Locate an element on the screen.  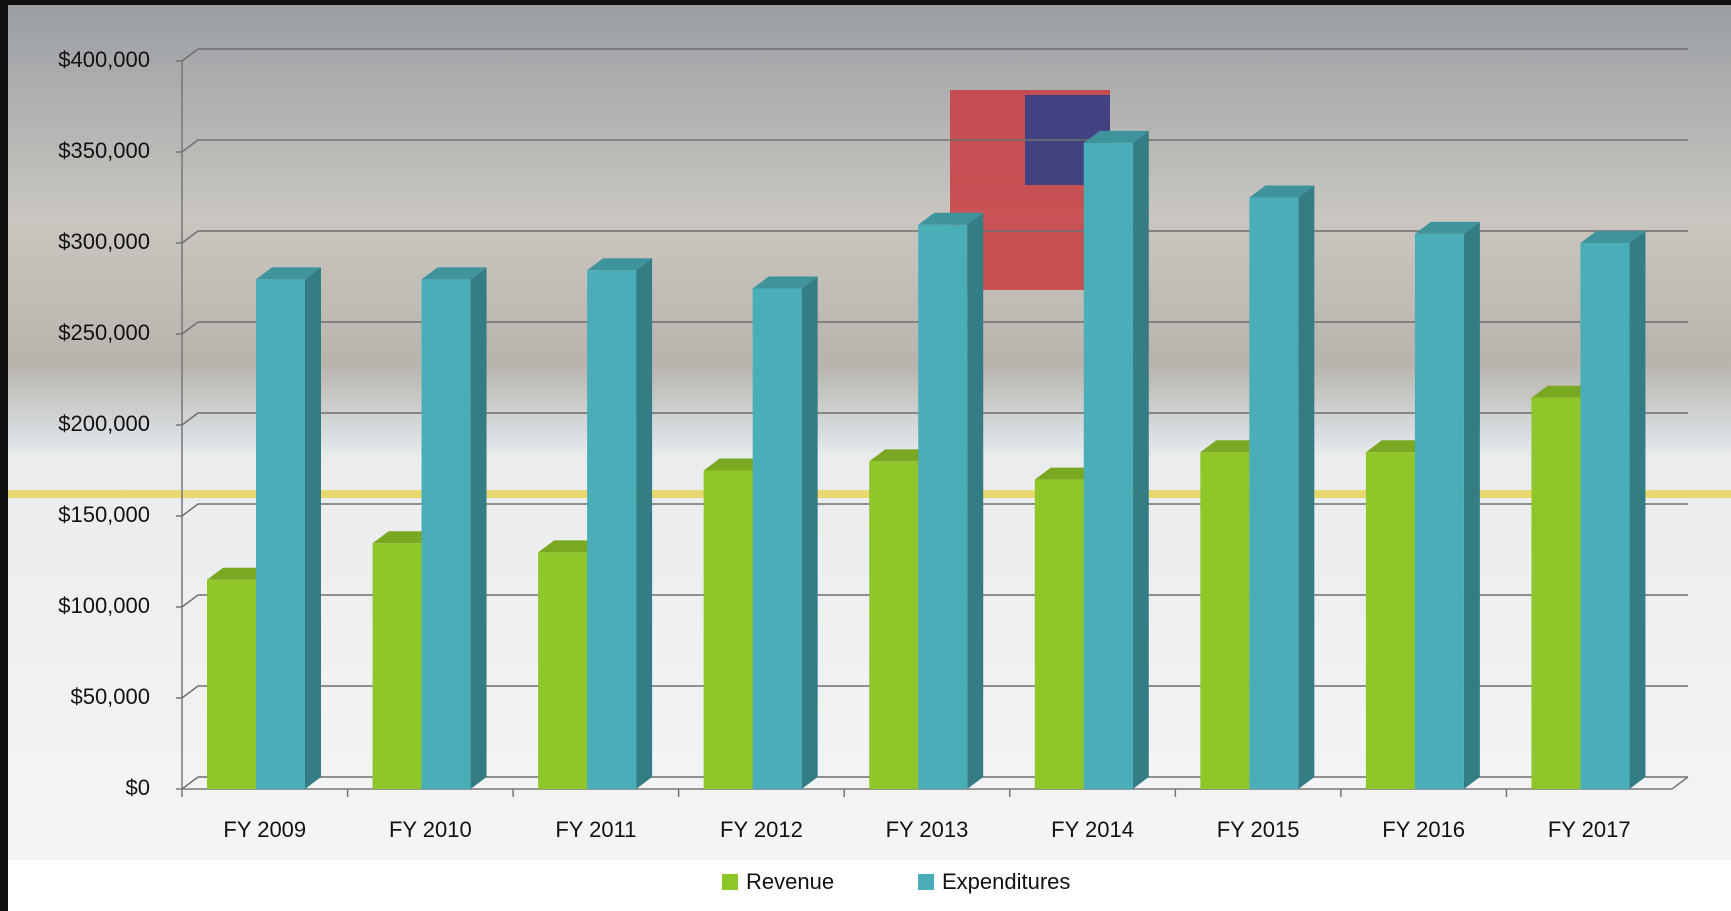
y-tick-label: $250,000 is located at coordinates (104, 332).